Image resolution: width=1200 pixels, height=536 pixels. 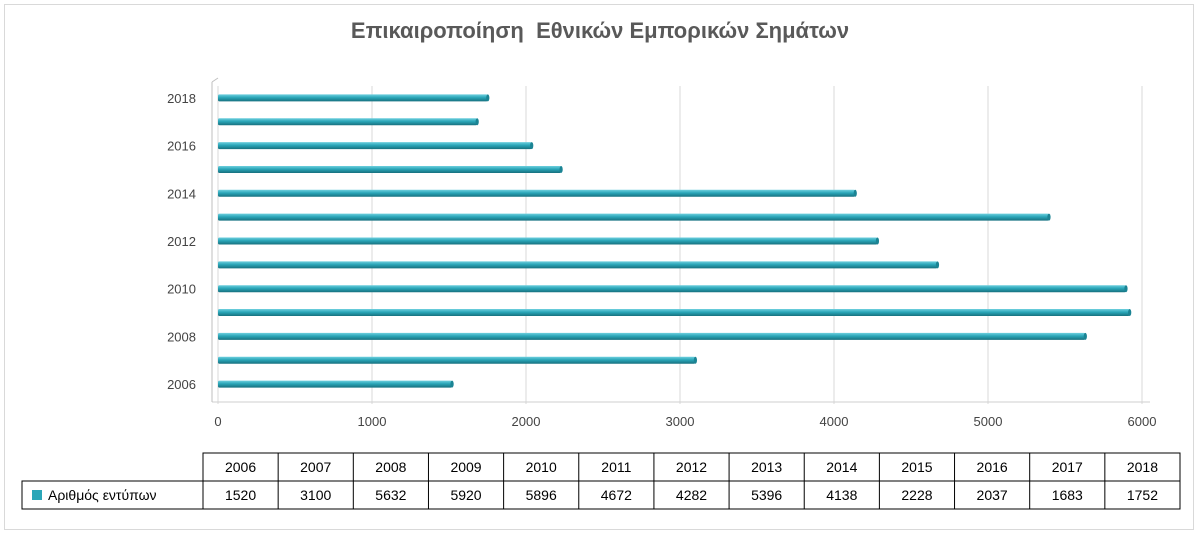 What do you see at coordinates (240, 467) in the screenshot?
I see `table-header-2006: 2006` at bounding box center [240, 467].